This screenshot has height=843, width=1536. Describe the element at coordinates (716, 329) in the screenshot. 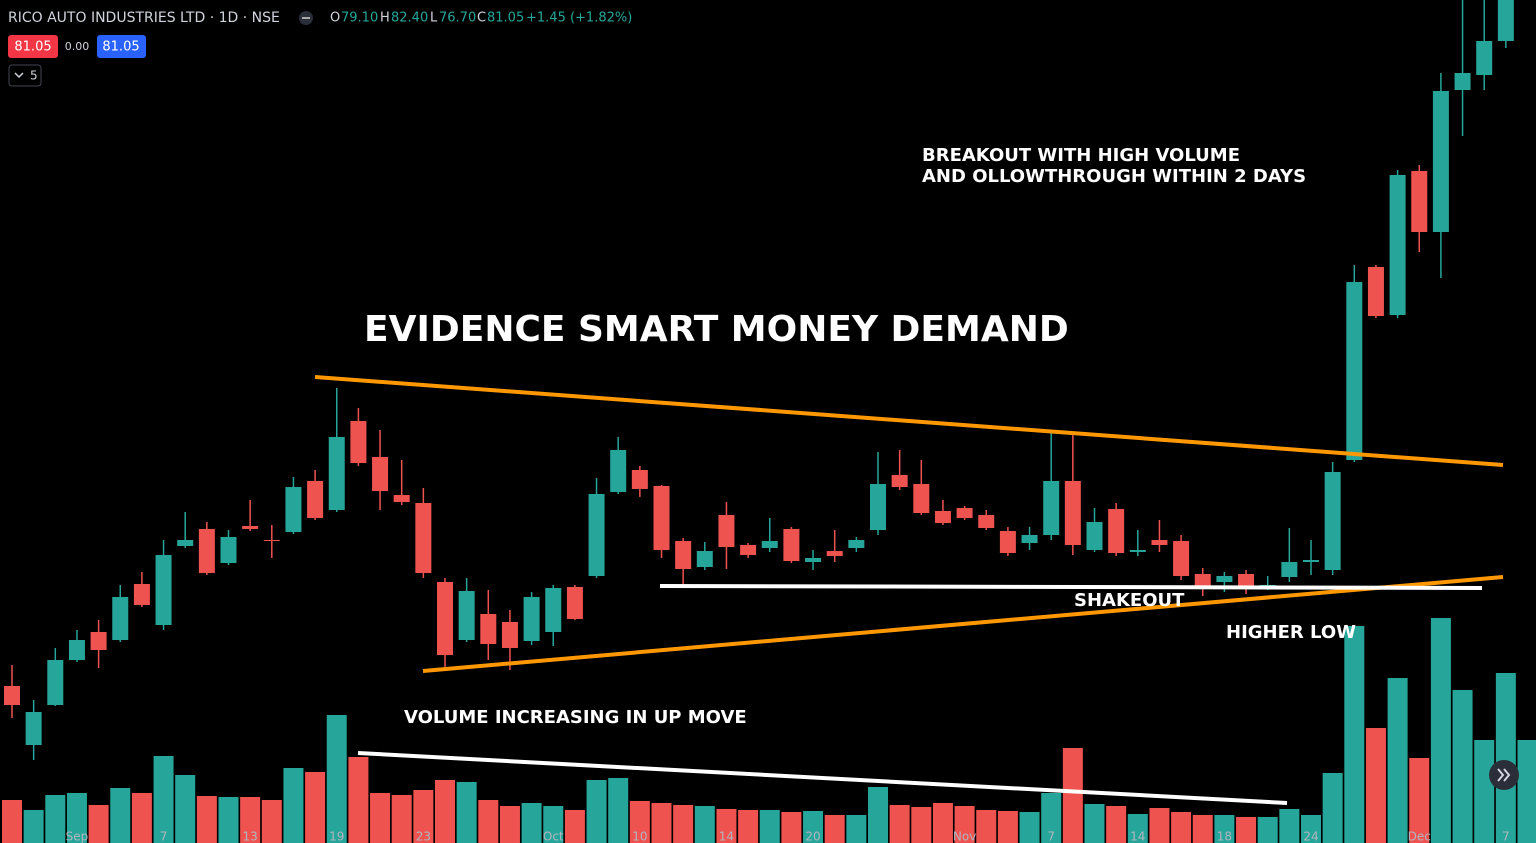

I see `annotation-title: EVIDENCE SMART MONEY DEMAND` at that location.